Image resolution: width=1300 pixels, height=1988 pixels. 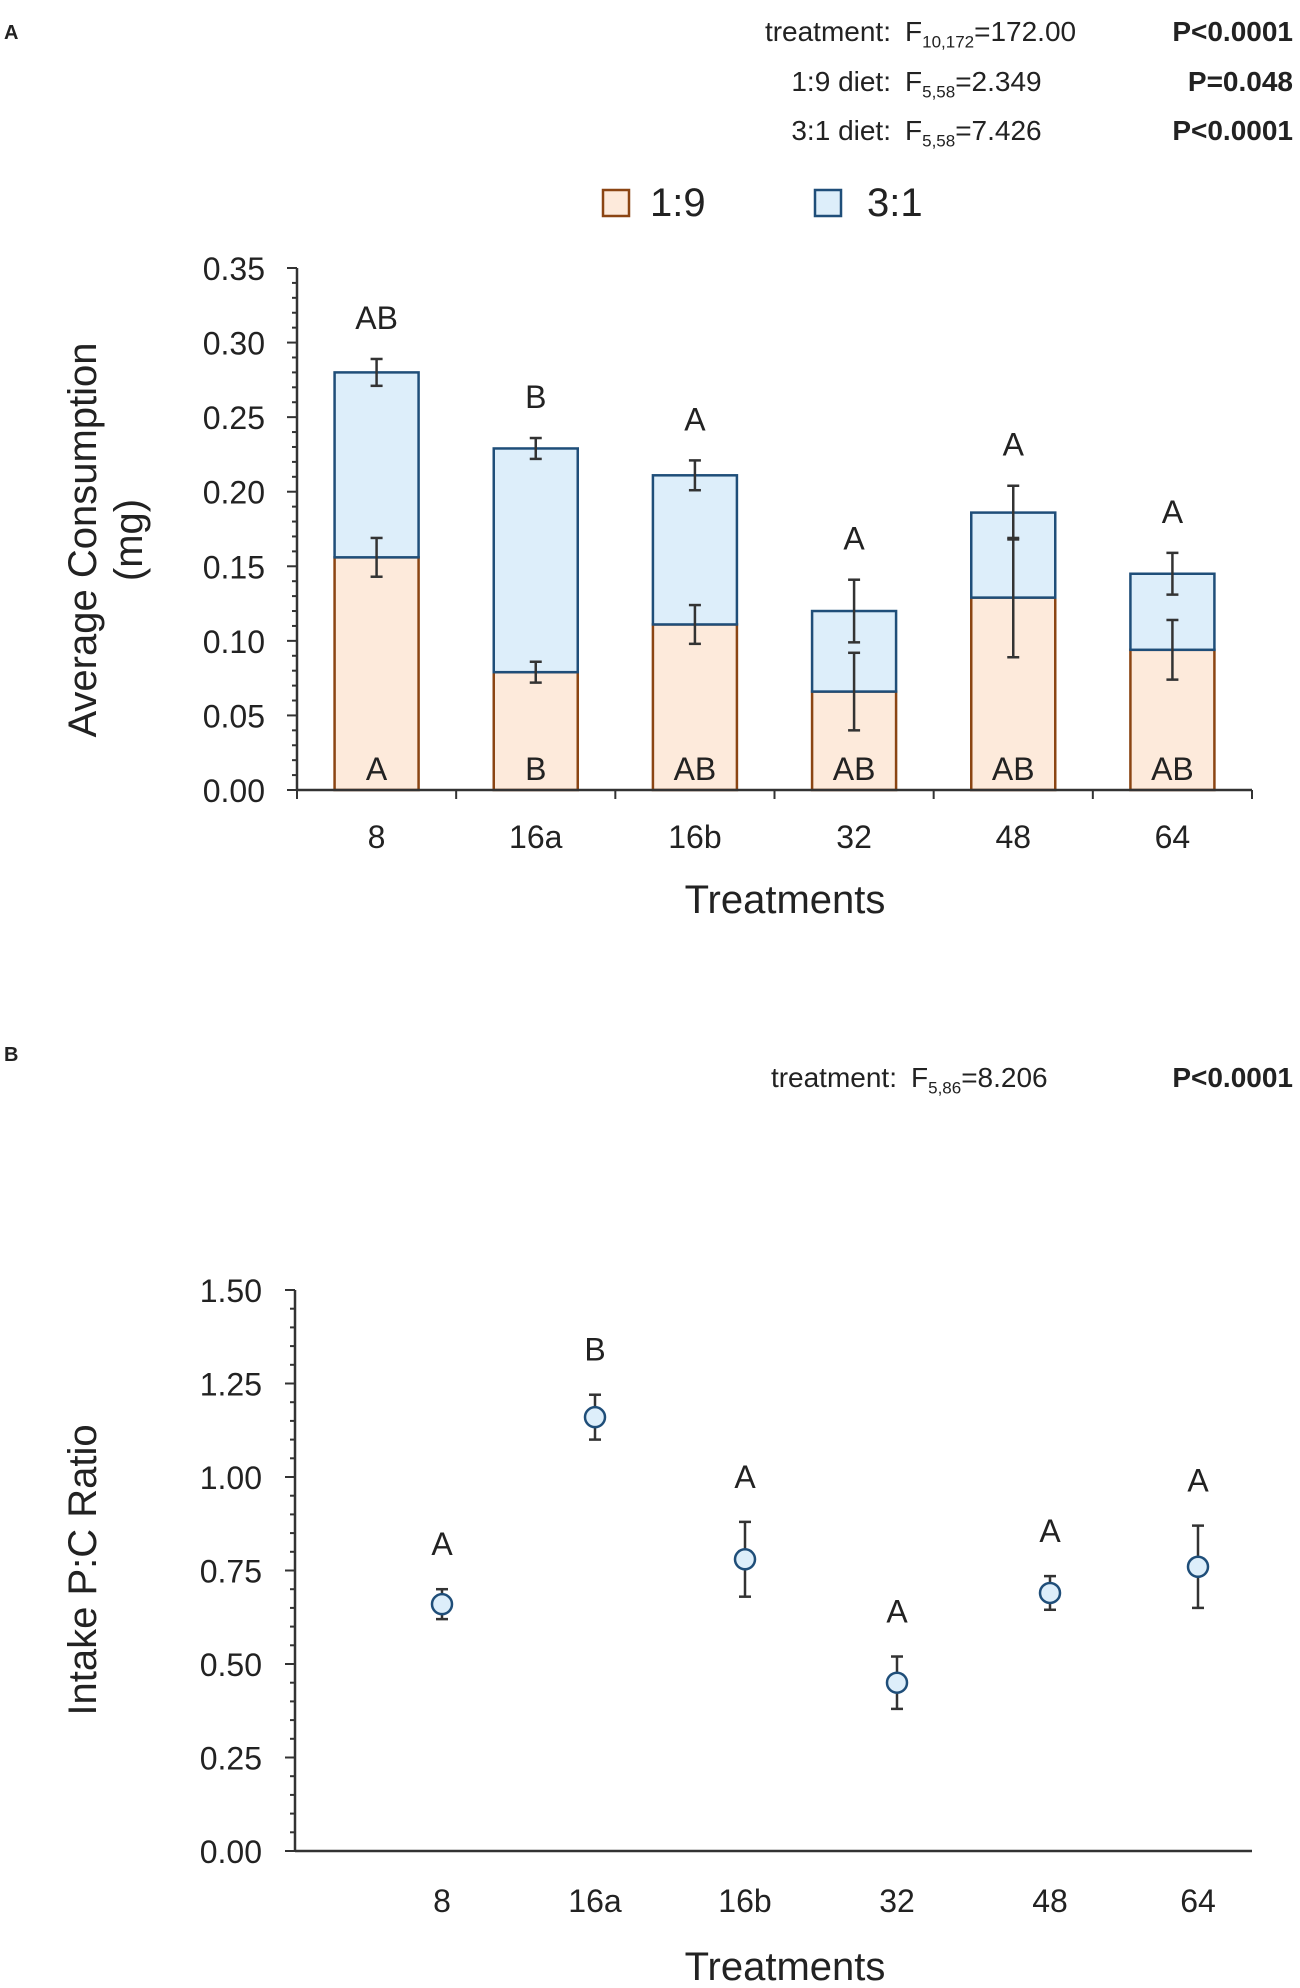 I want to click on panel-b-statistics: treatment: F5,86=8.206 P<0.0001, so click(x=1032, y=1083).